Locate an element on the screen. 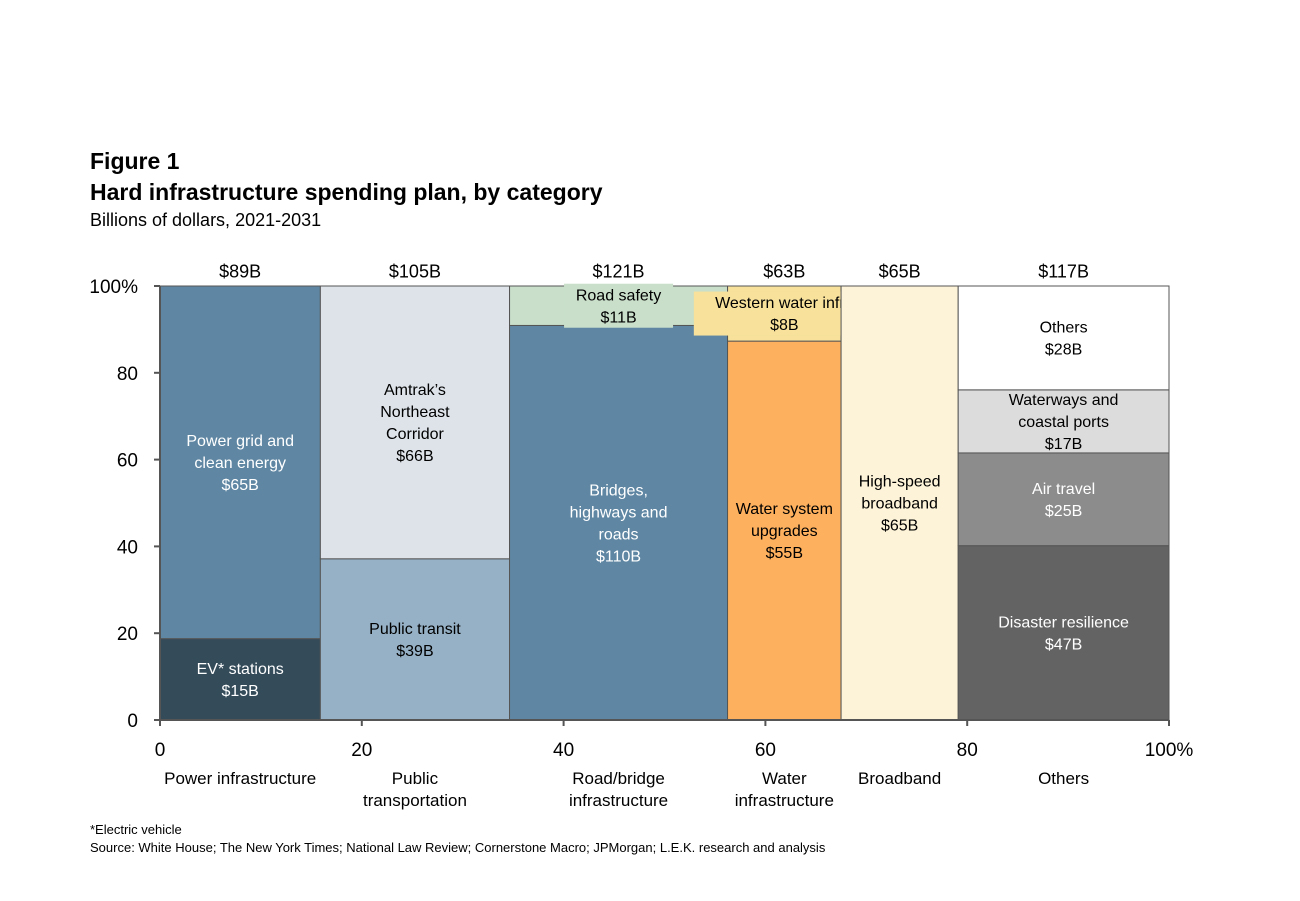 This screenshot has height=901, width=1300. segment-power-grid-and-clean-energy is located at coordinates (240, 462).